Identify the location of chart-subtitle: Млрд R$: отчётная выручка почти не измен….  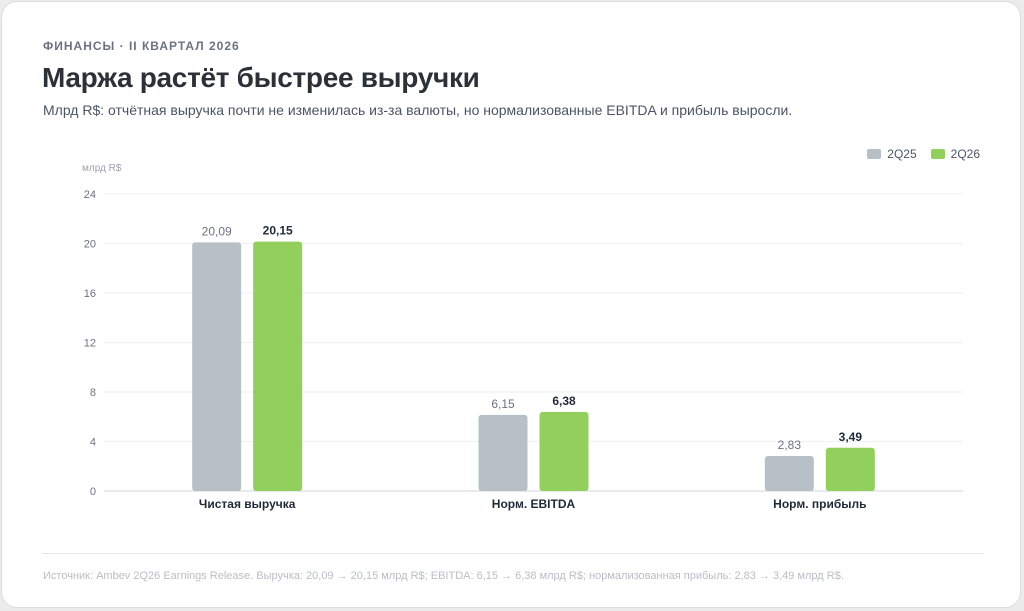
(418, 110).